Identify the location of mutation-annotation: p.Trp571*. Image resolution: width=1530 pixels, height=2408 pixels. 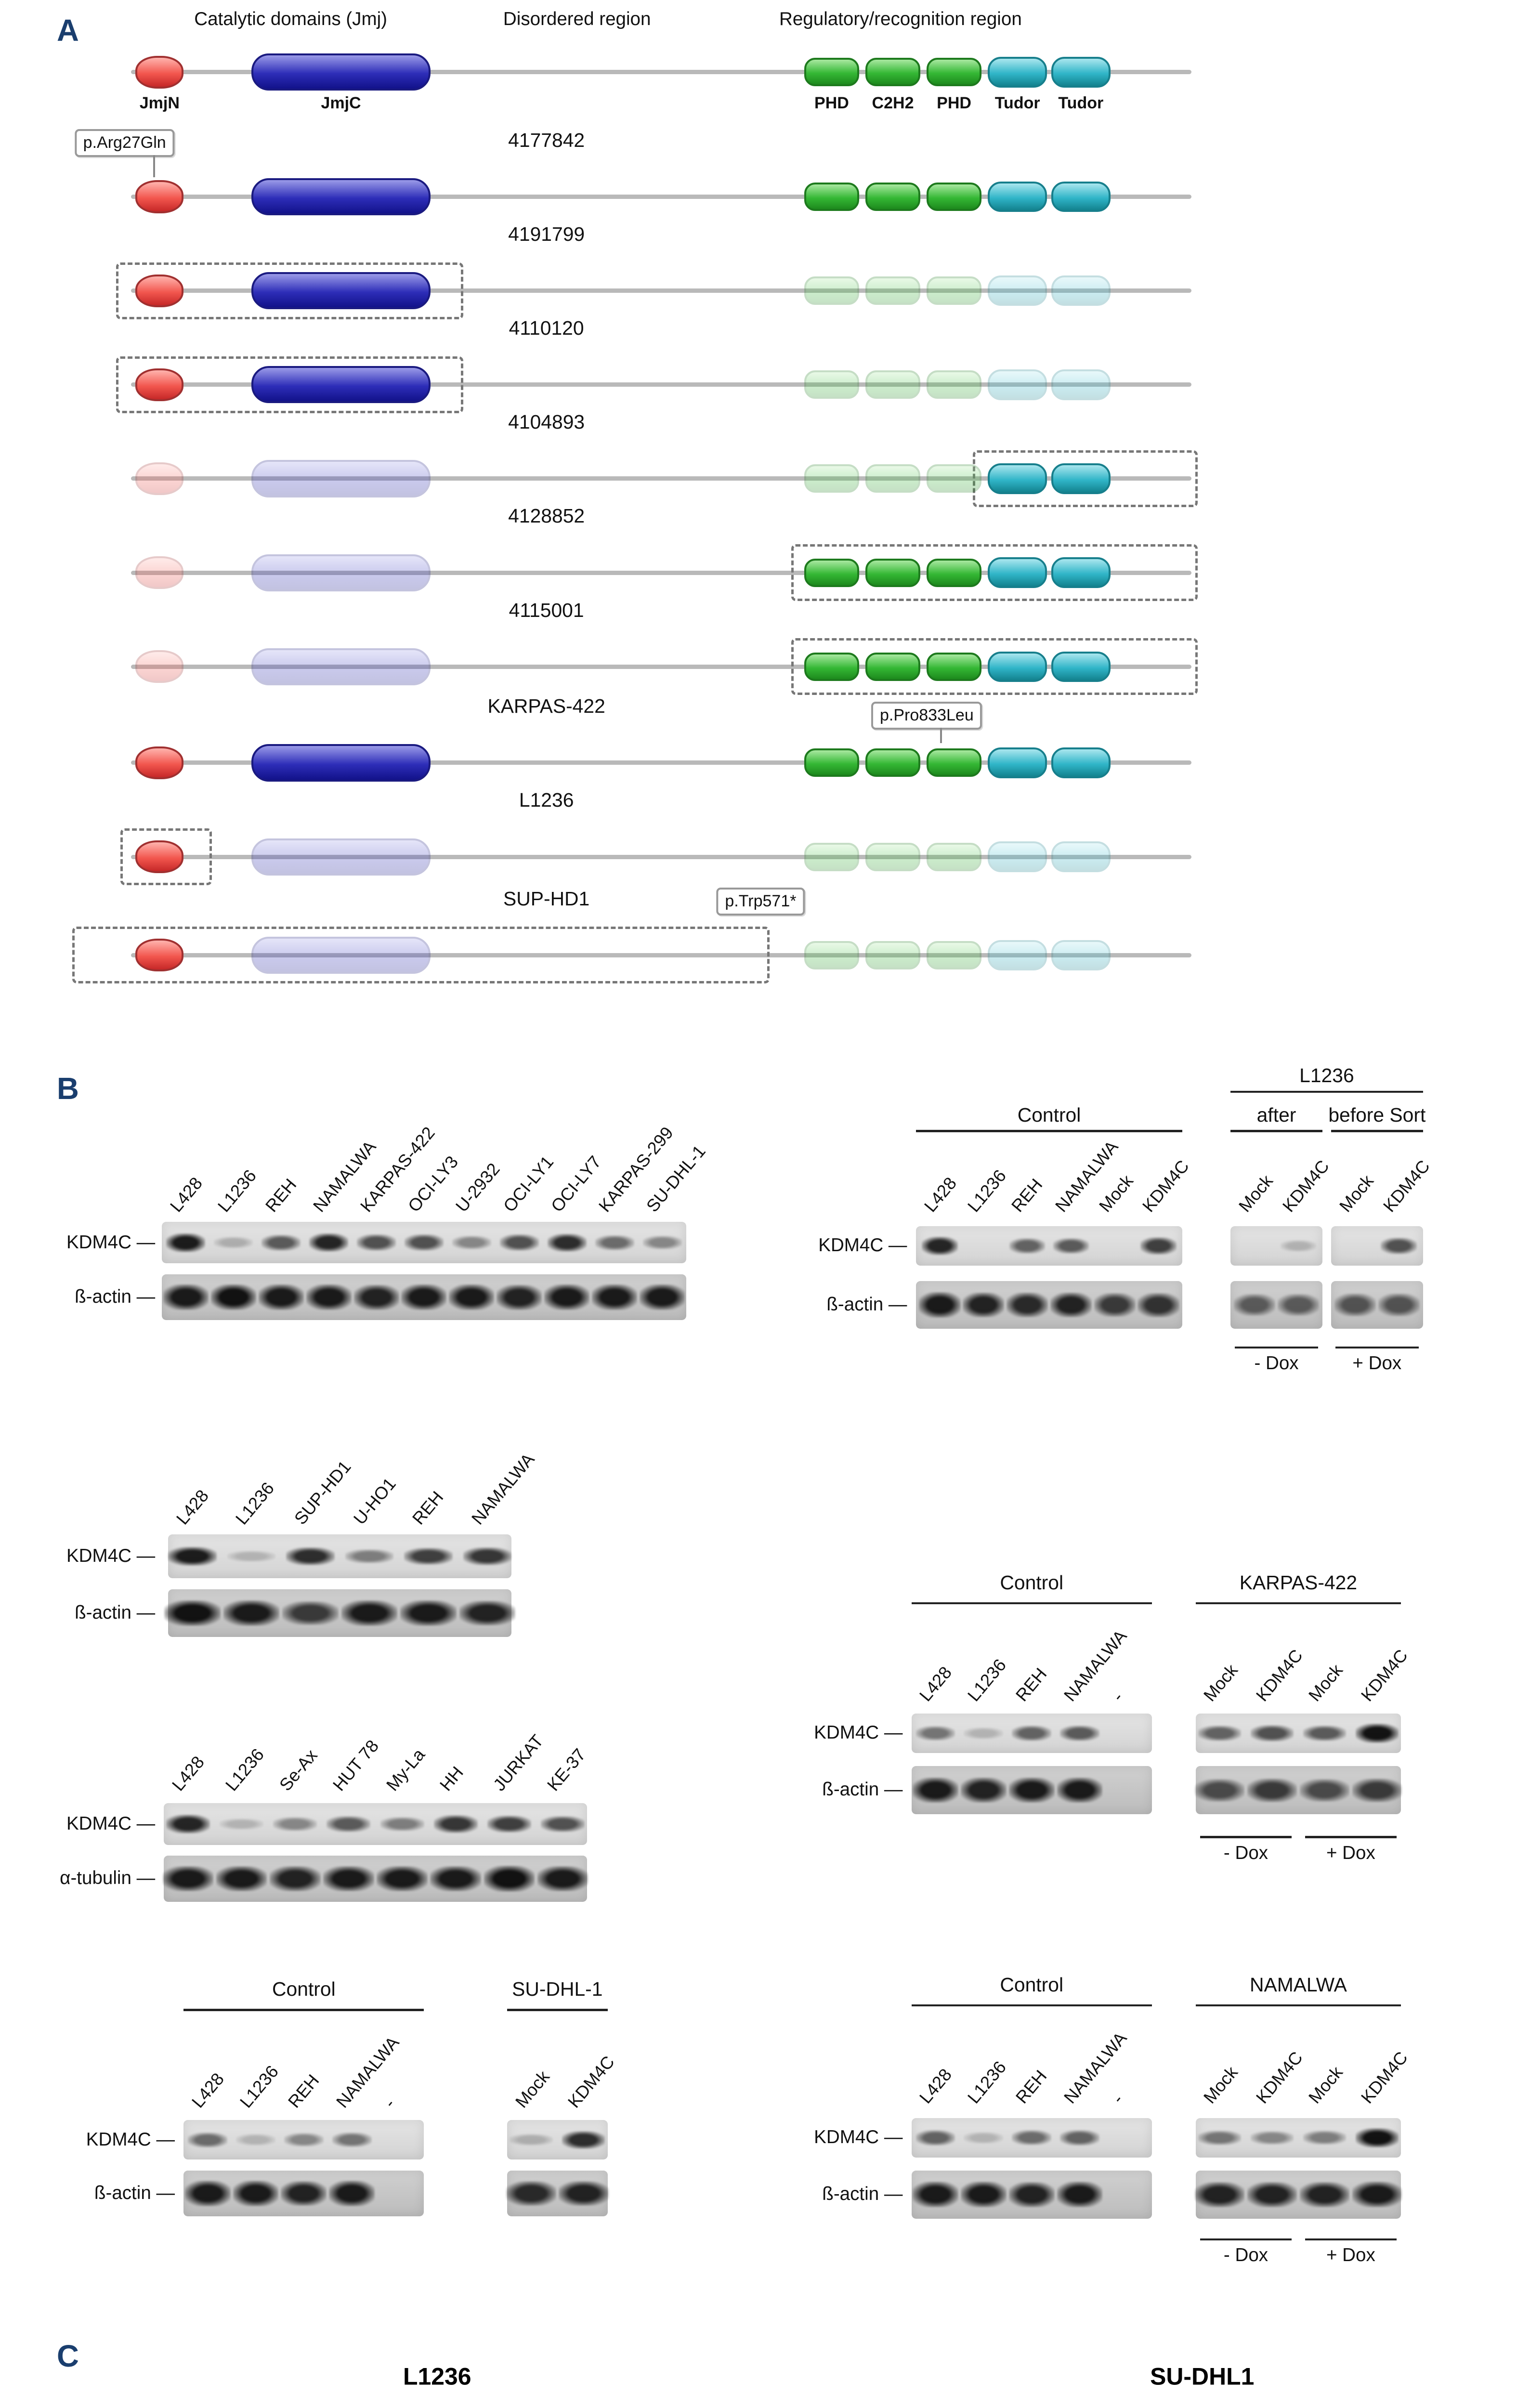
(760, 901).